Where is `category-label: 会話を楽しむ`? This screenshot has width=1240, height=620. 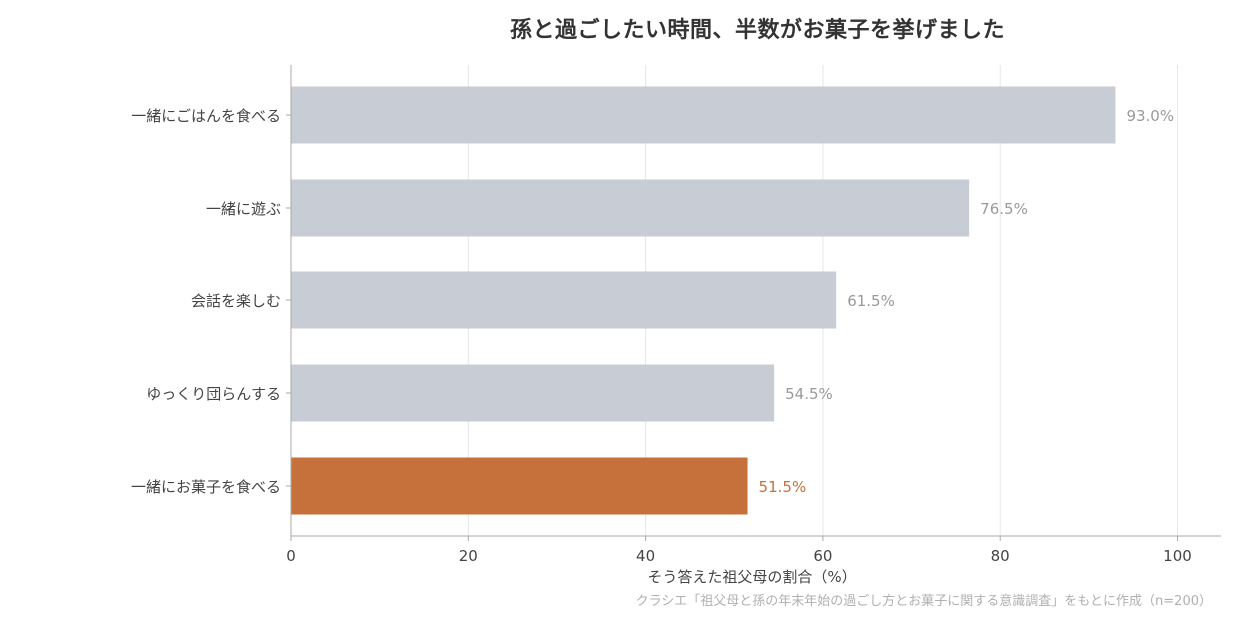
category-label: 会話を楽しむ is located at coordinates (236, 301).